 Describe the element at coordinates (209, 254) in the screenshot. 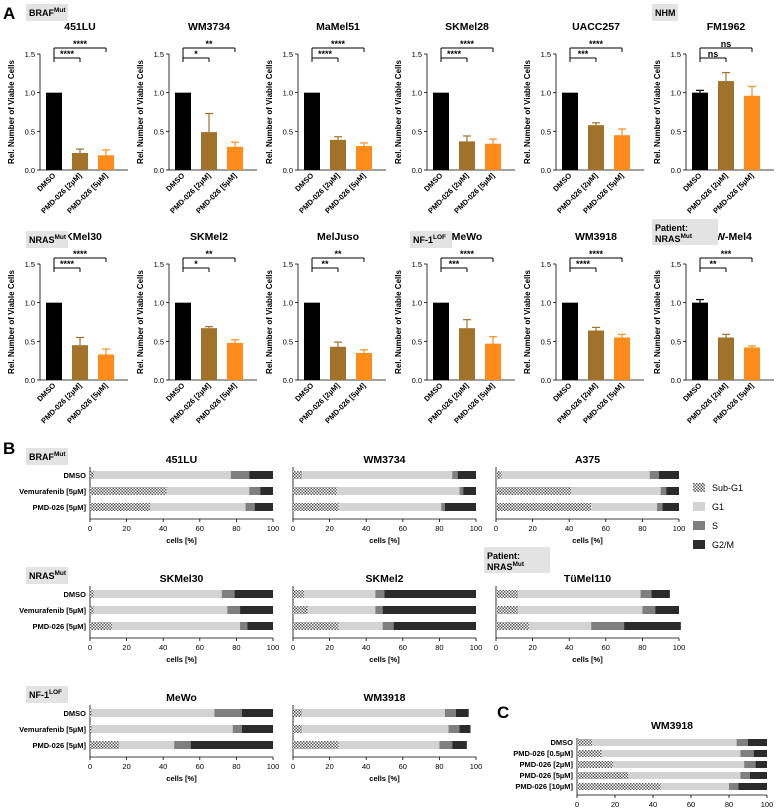

I see `sig-label-long: **` at that location.